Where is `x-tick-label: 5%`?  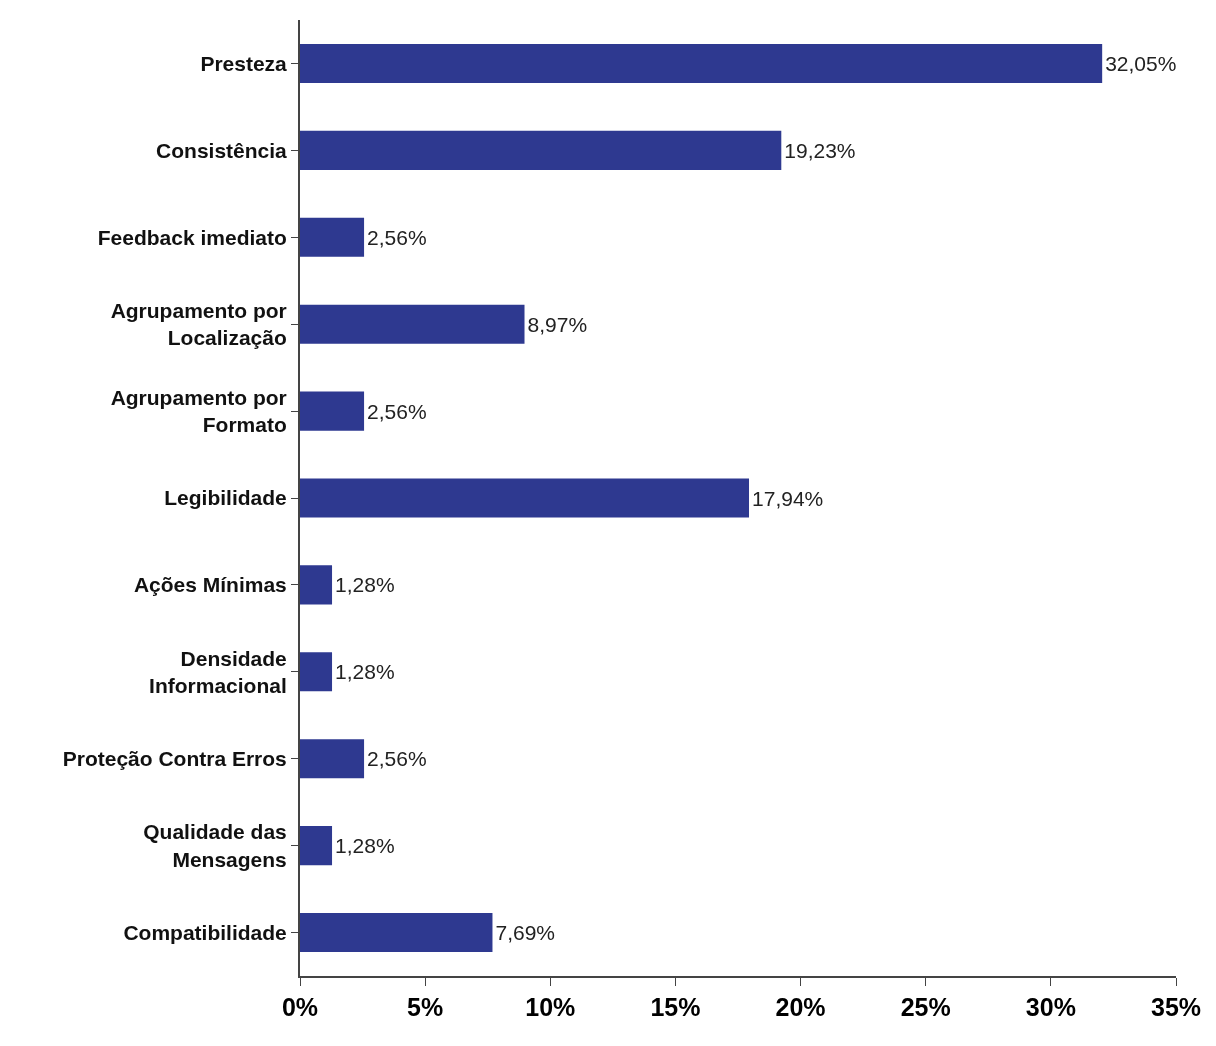 x-tick-label: 5% is located at coordinates (425, 1007).